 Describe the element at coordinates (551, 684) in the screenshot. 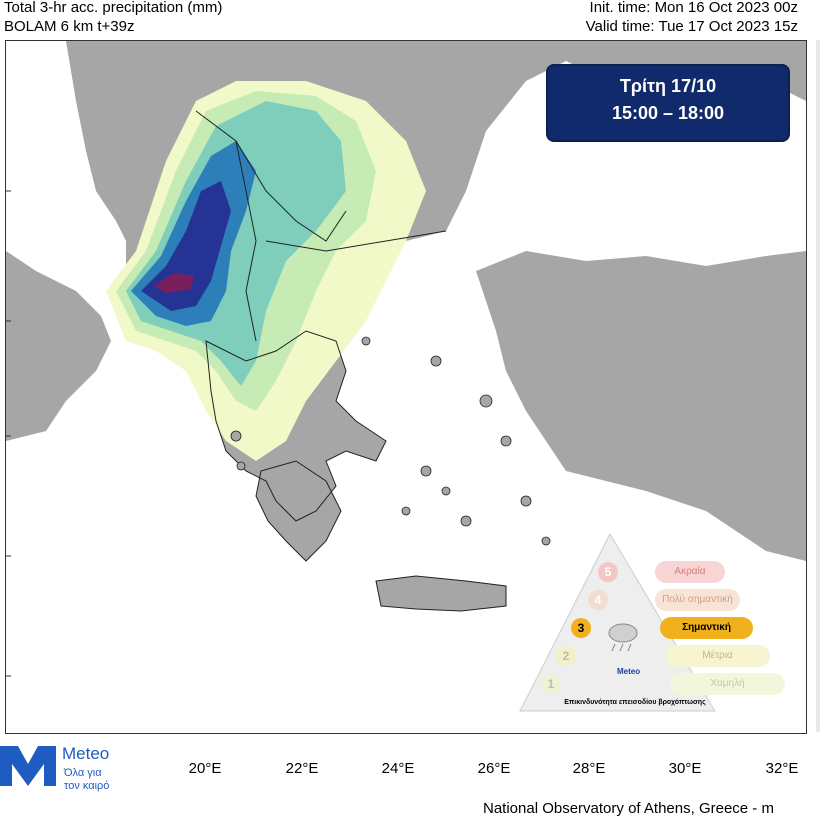

I see `level-1-number: 1` at that location.